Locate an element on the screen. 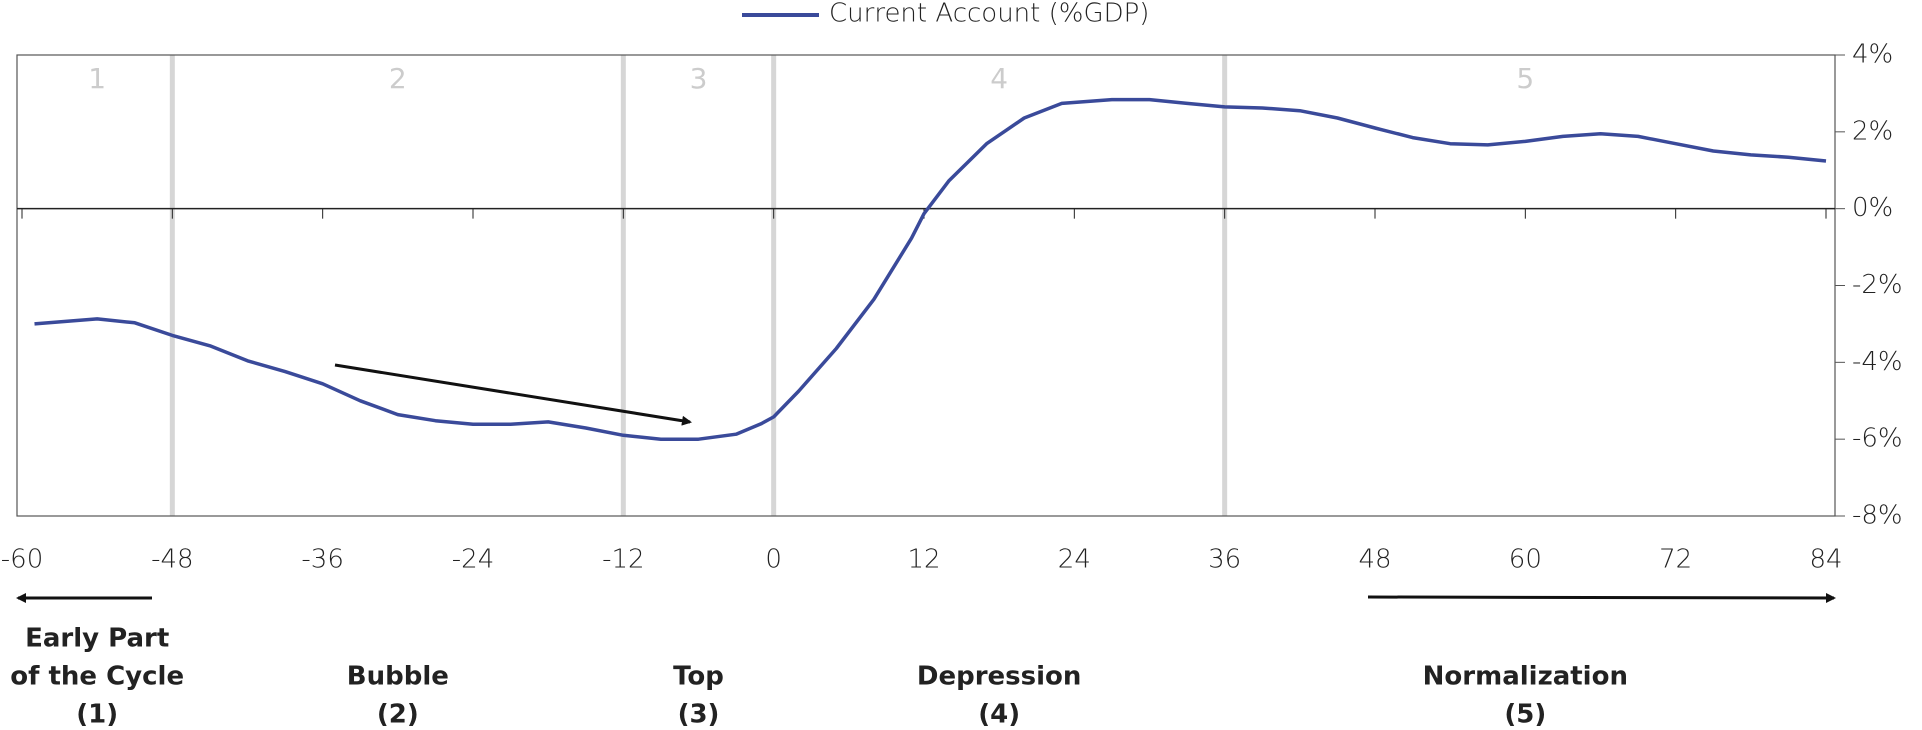 The width and height of the screenshot is (1922, 730). x-tick-label: -36 is located at coordinates (322, 560).